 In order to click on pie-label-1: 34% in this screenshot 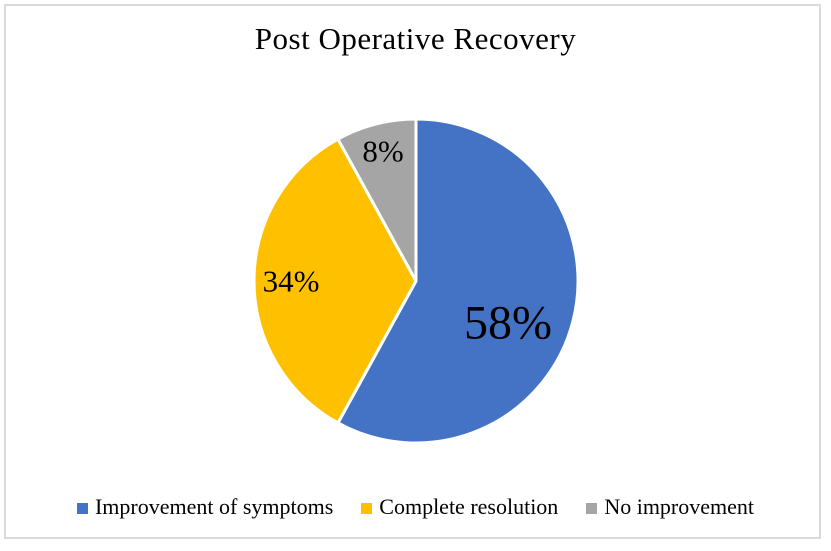, I will do `click(291, 281)`.